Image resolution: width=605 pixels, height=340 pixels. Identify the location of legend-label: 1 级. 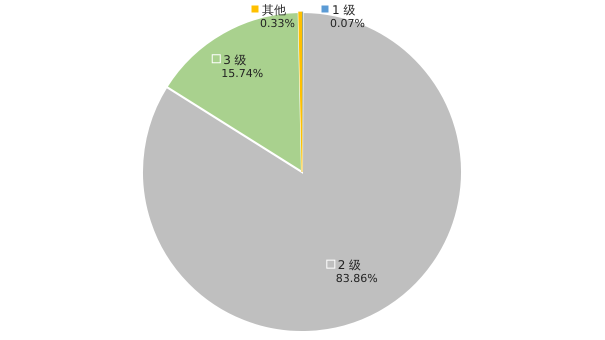
(344, 10).